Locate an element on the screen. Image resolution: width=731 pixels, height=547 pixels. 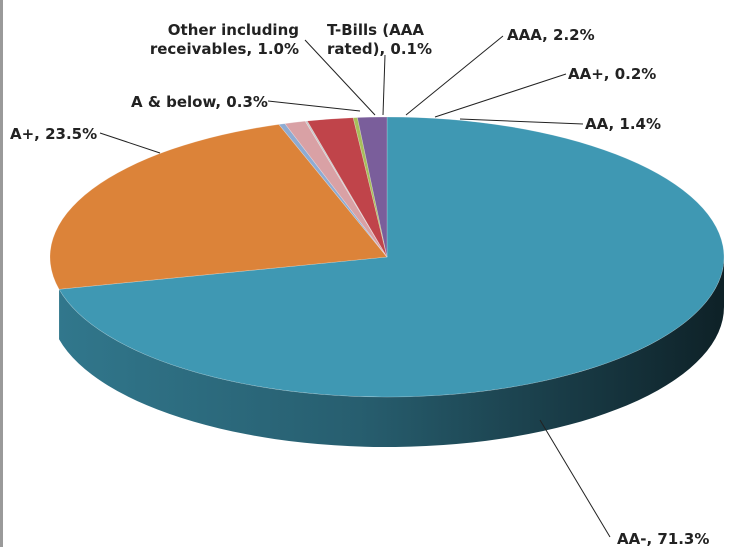
leader-line-a-and-below is located at coordinates (314, 106).